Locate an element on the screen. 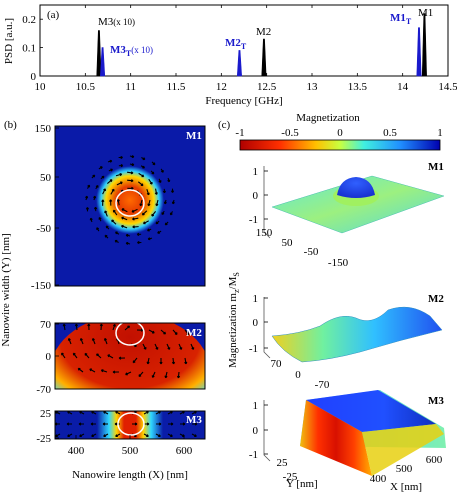 This screenshot has width=457, height=498. svg-text: M2T is located at coordinates (236, 44).